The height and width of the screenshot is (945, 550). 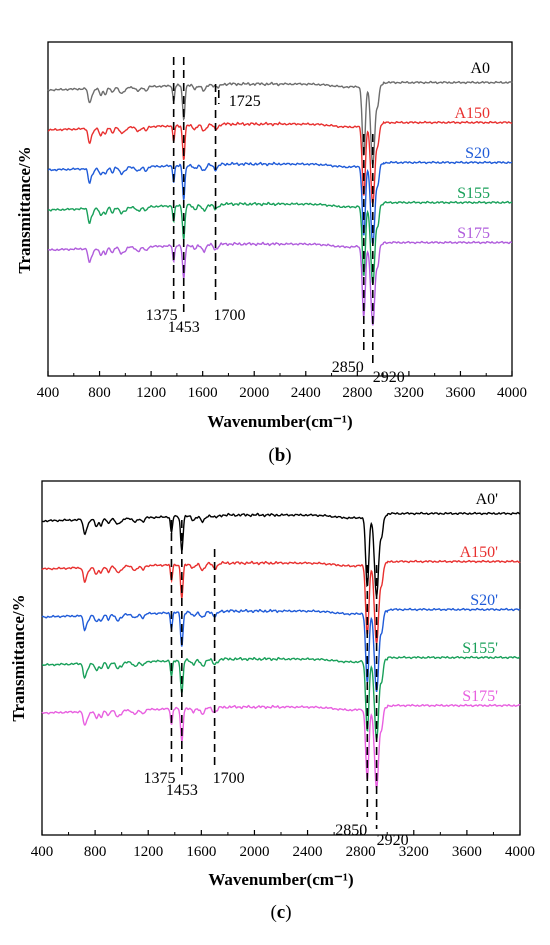 I want to click on series-line-S175', so click(x=281, y=746).